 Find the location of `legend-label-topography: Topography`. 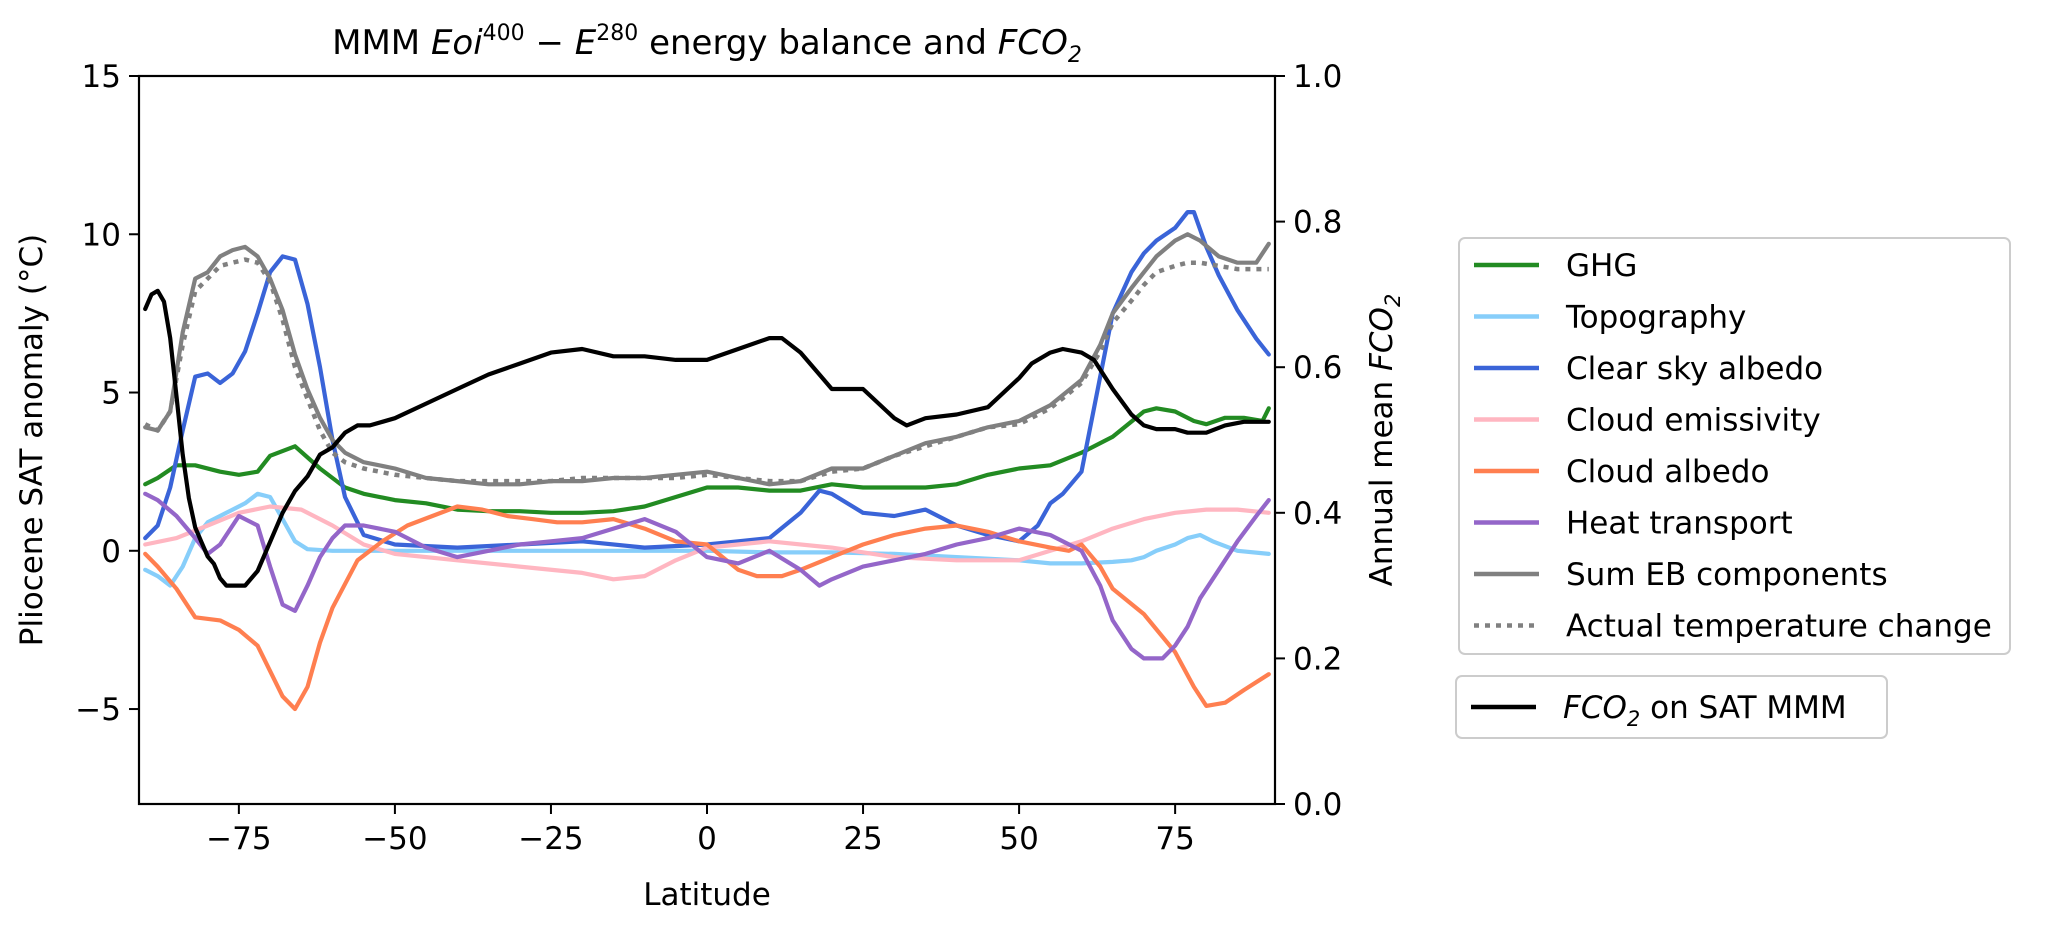

legend-label-topography: Topography is located at coordinates (1655, 318).